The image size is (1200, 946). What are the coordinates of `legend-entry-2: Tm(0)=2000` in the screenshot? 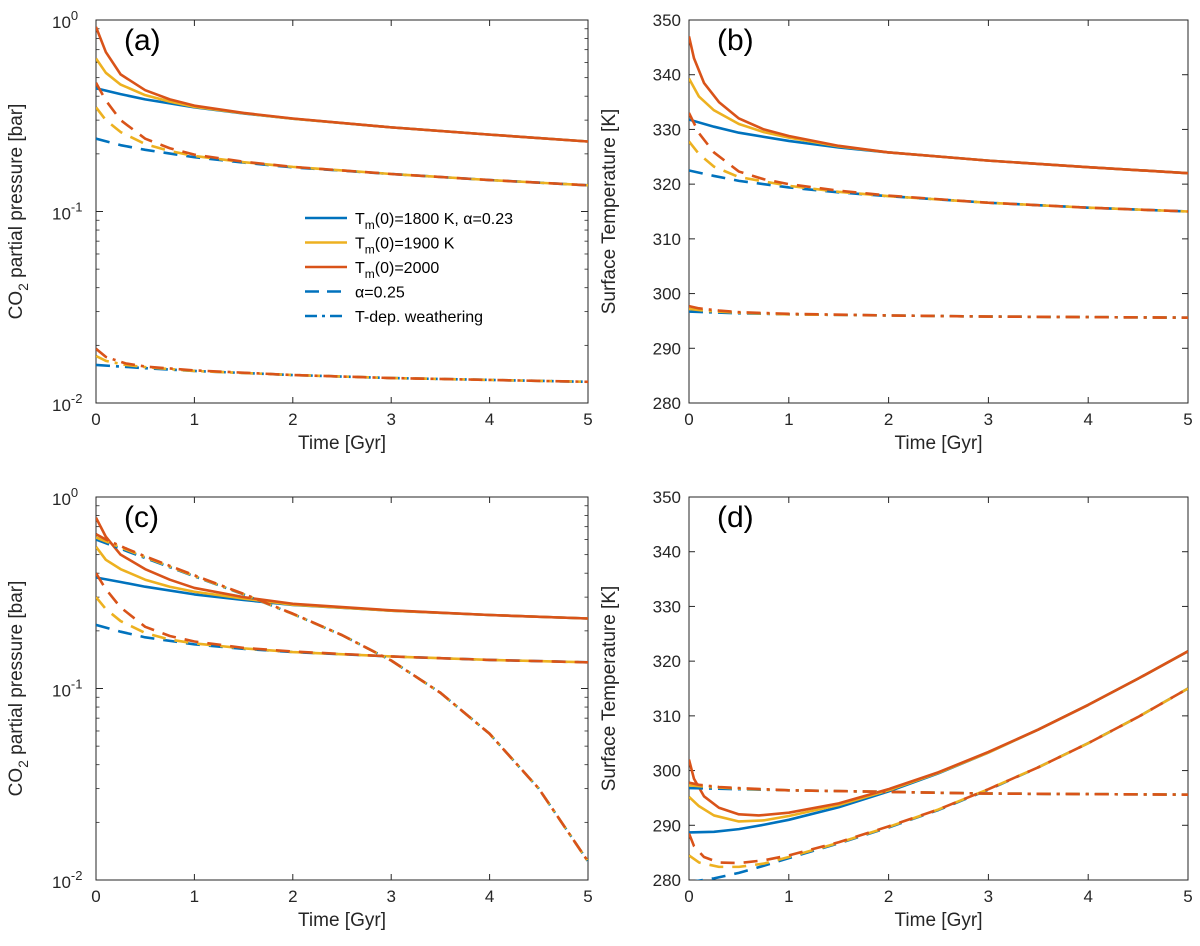 It's located at (397, 270).